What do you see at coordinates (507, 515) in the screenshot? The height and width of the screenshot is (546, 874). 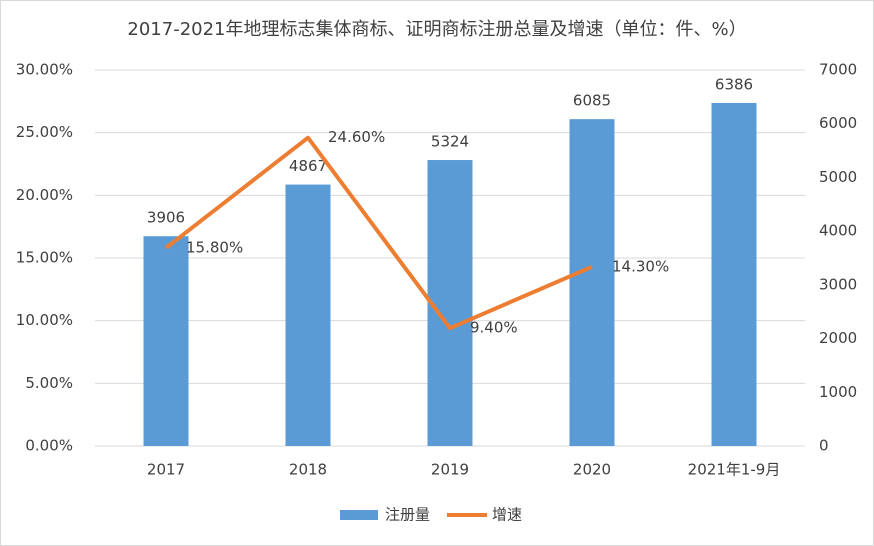 I see `legend-label: 增速` at bounding box center [507, 515].